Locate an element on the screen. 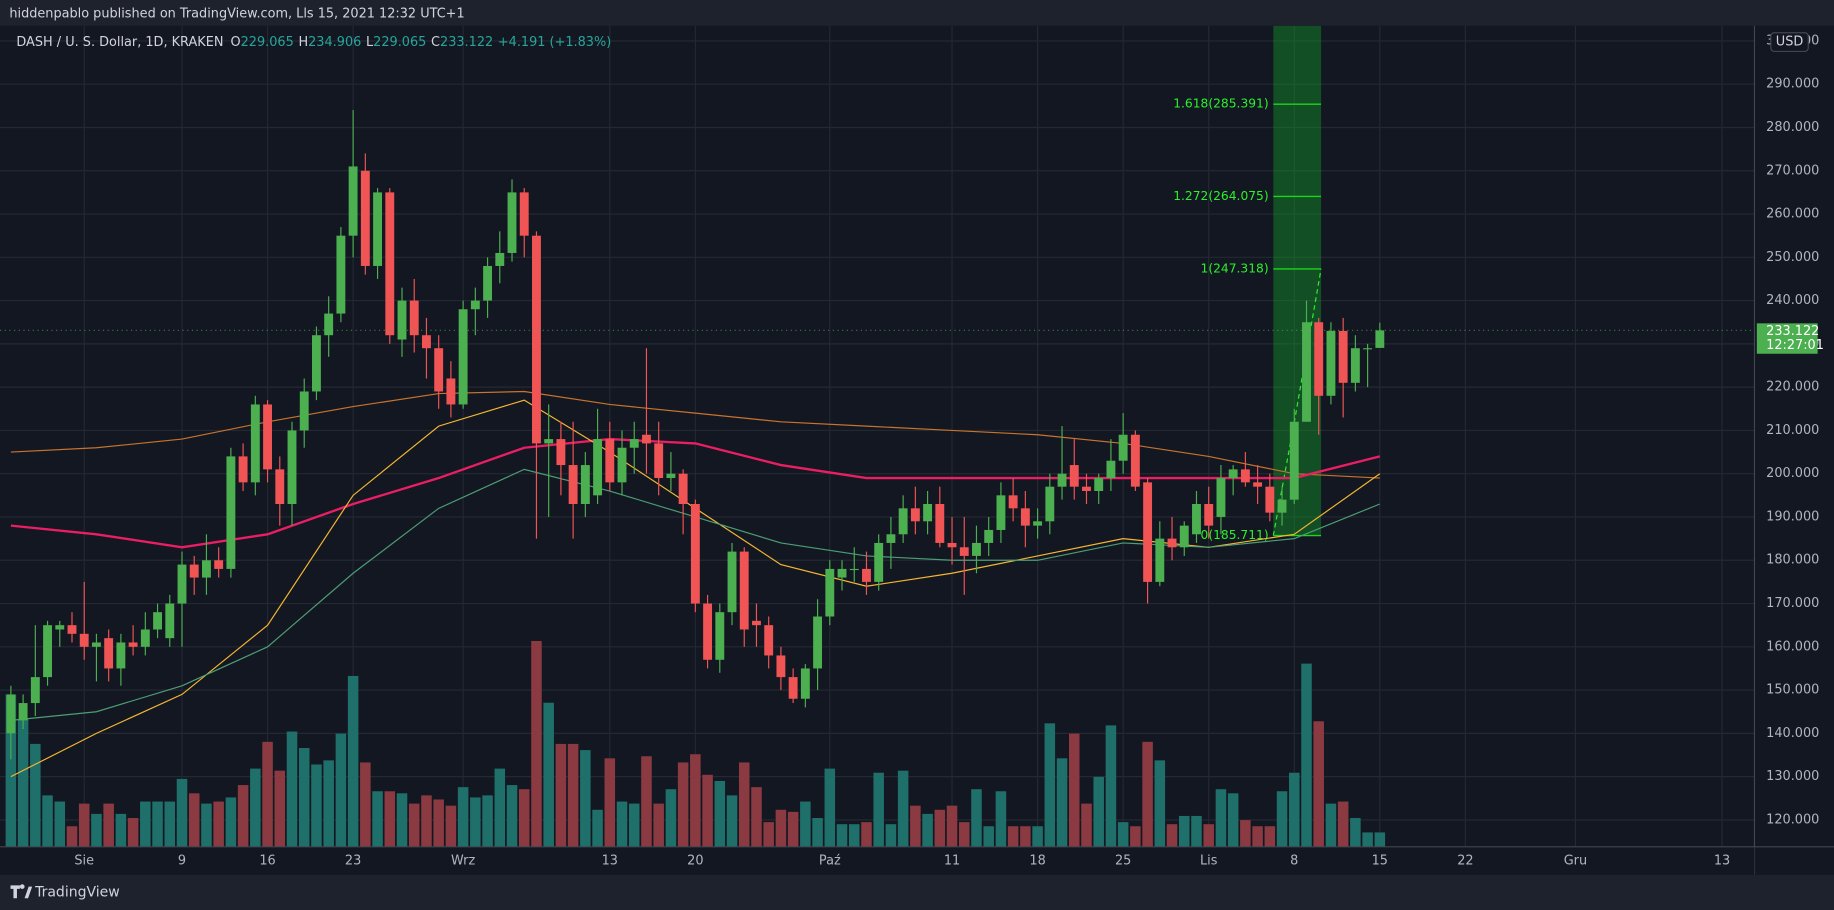 The height and width of the screenshot is (910, 1834). fib-label: 1(247.318) is located at coordinates (1235, 268).